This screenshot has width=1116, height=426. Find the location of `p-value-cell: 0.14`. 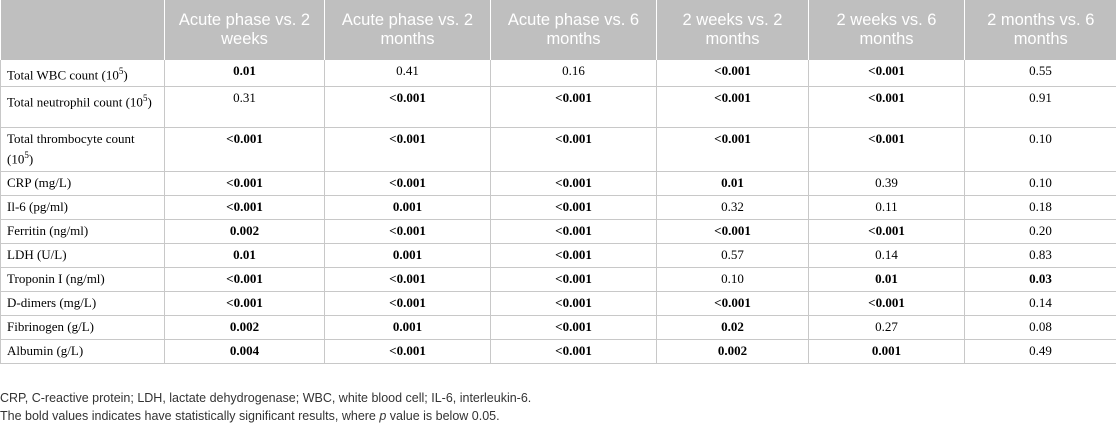

p-value-cell: 0.14 is located at coordinates (886, 255).